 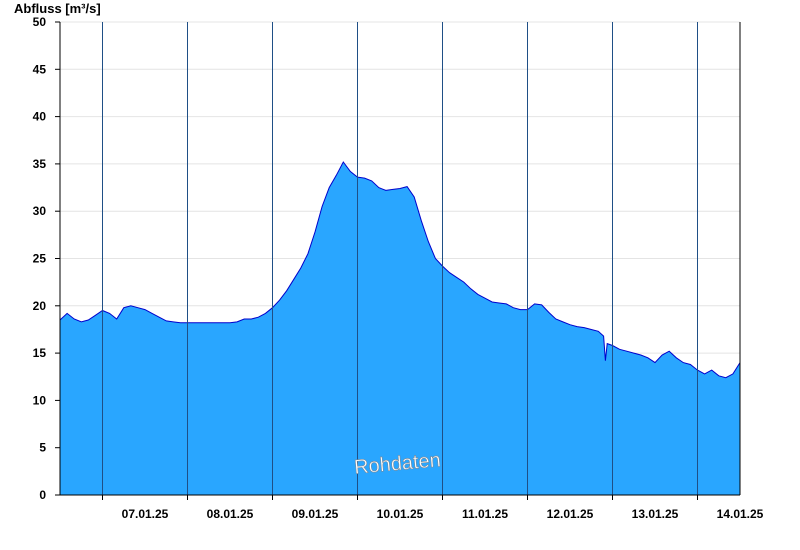 I want to click on y-tick-label: 35, so click(x=40, y=164).